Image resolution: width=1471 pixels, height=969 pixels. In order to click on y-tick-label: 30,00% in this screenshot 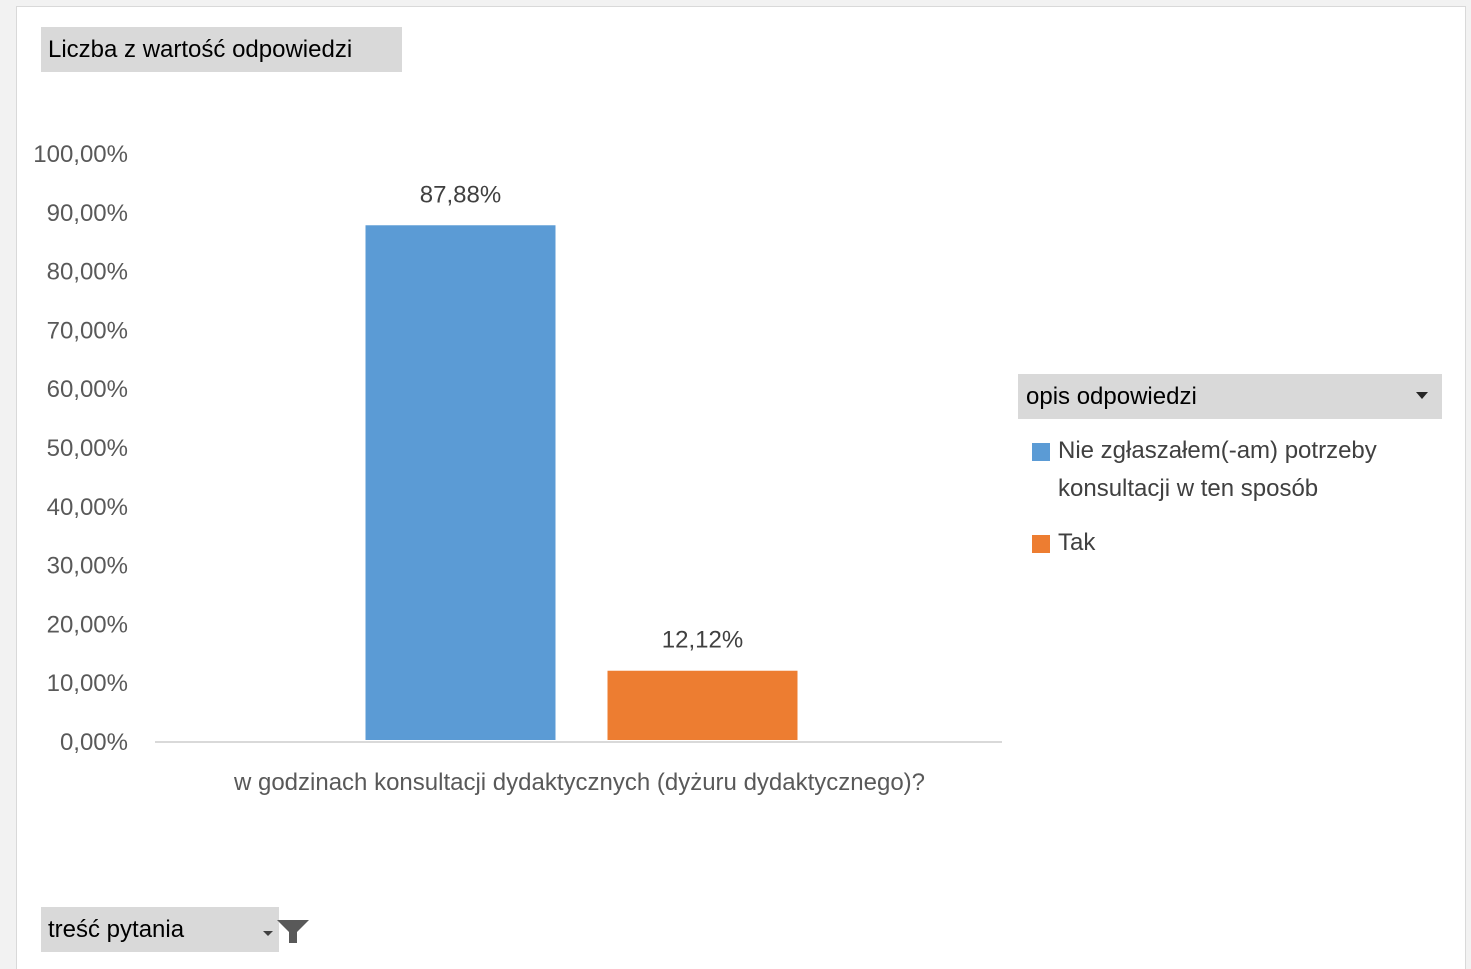, I will do `click(87, 566)`.